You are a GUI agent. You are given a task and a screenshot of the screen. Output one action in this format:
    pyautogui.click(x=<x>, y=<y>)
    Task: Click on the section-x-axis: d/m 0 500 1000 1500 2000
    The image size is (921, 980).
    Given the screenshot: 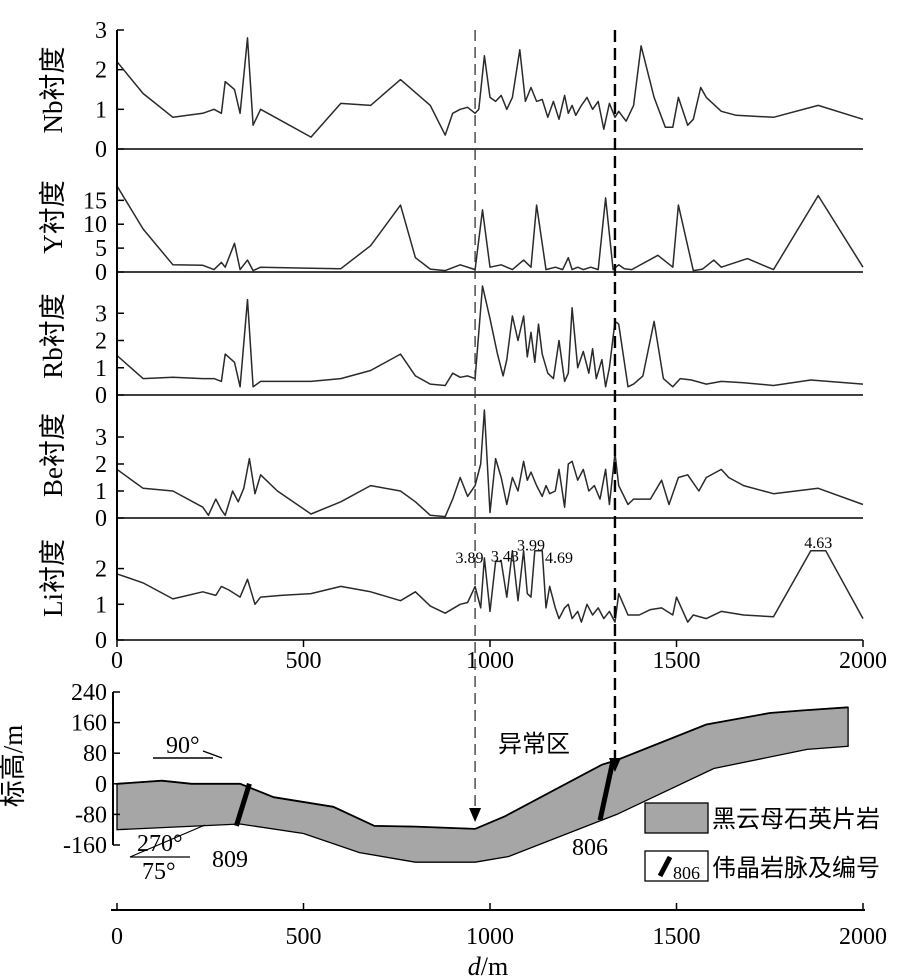 What is the action you would take?
    pyautogui.click(x=499, y=941)
    